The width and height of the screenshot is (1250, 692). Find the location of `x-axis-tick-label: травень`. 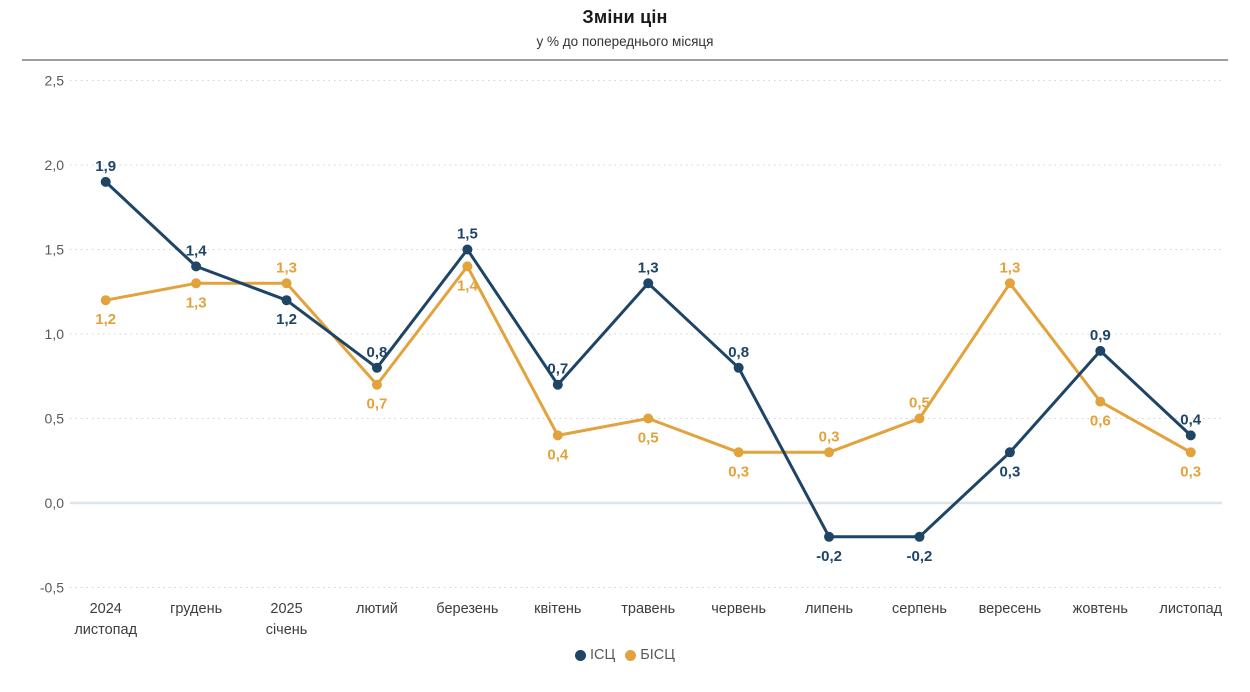

x-axis-tick-label: травень is located at coordinates (648, 609).